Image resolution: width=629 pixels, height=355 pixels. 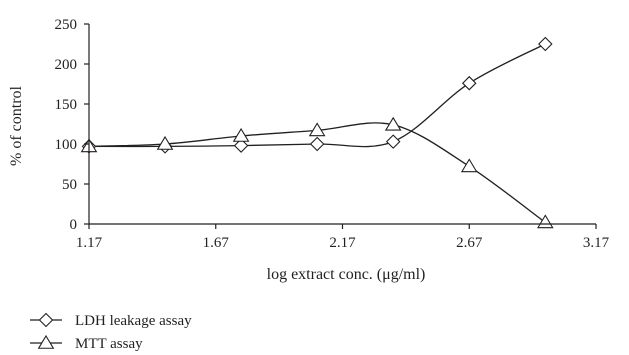 What do you see at coordinates (69, 185) in the screenshot?
I see `y-tick-label: 50` at bounding box center [69, 185].